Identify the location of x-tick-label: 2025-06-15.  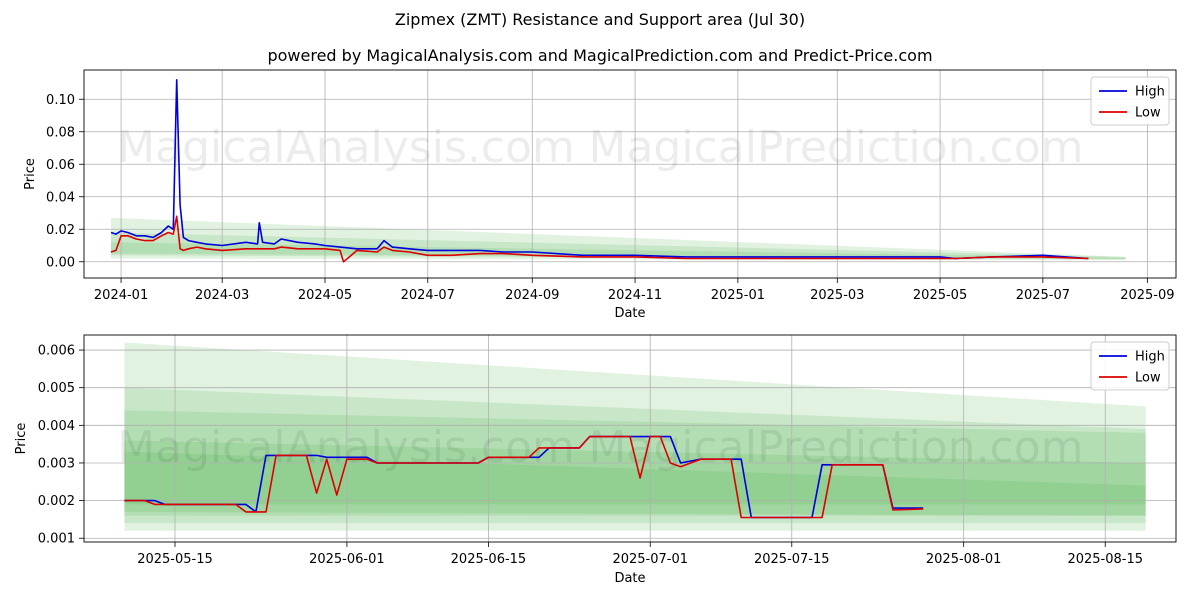
(489, 559).